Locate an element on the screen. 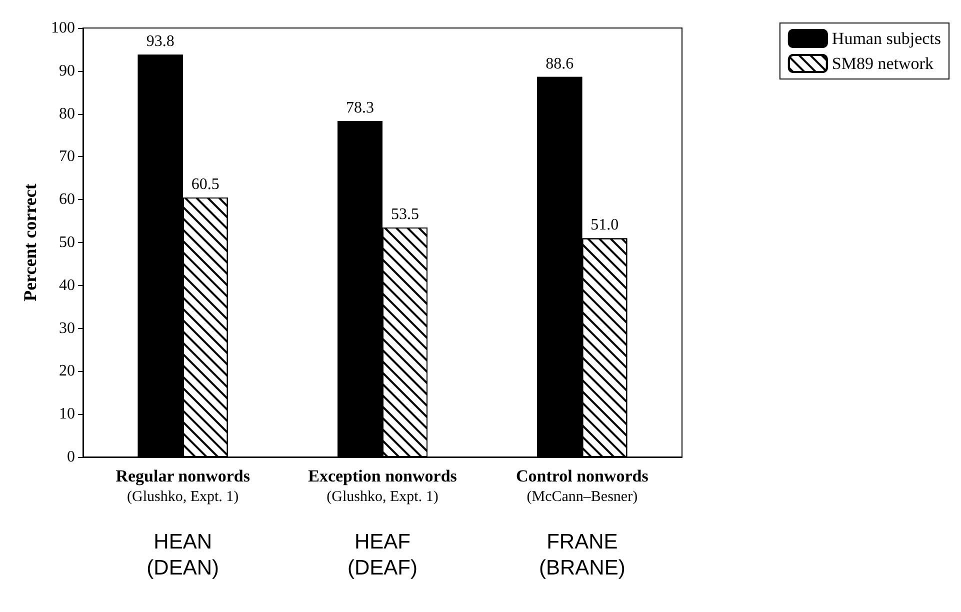 Image resolution: width=961 pixels, height=612 pixels. data-label: 78.3 is located at coordinates (360, 108).